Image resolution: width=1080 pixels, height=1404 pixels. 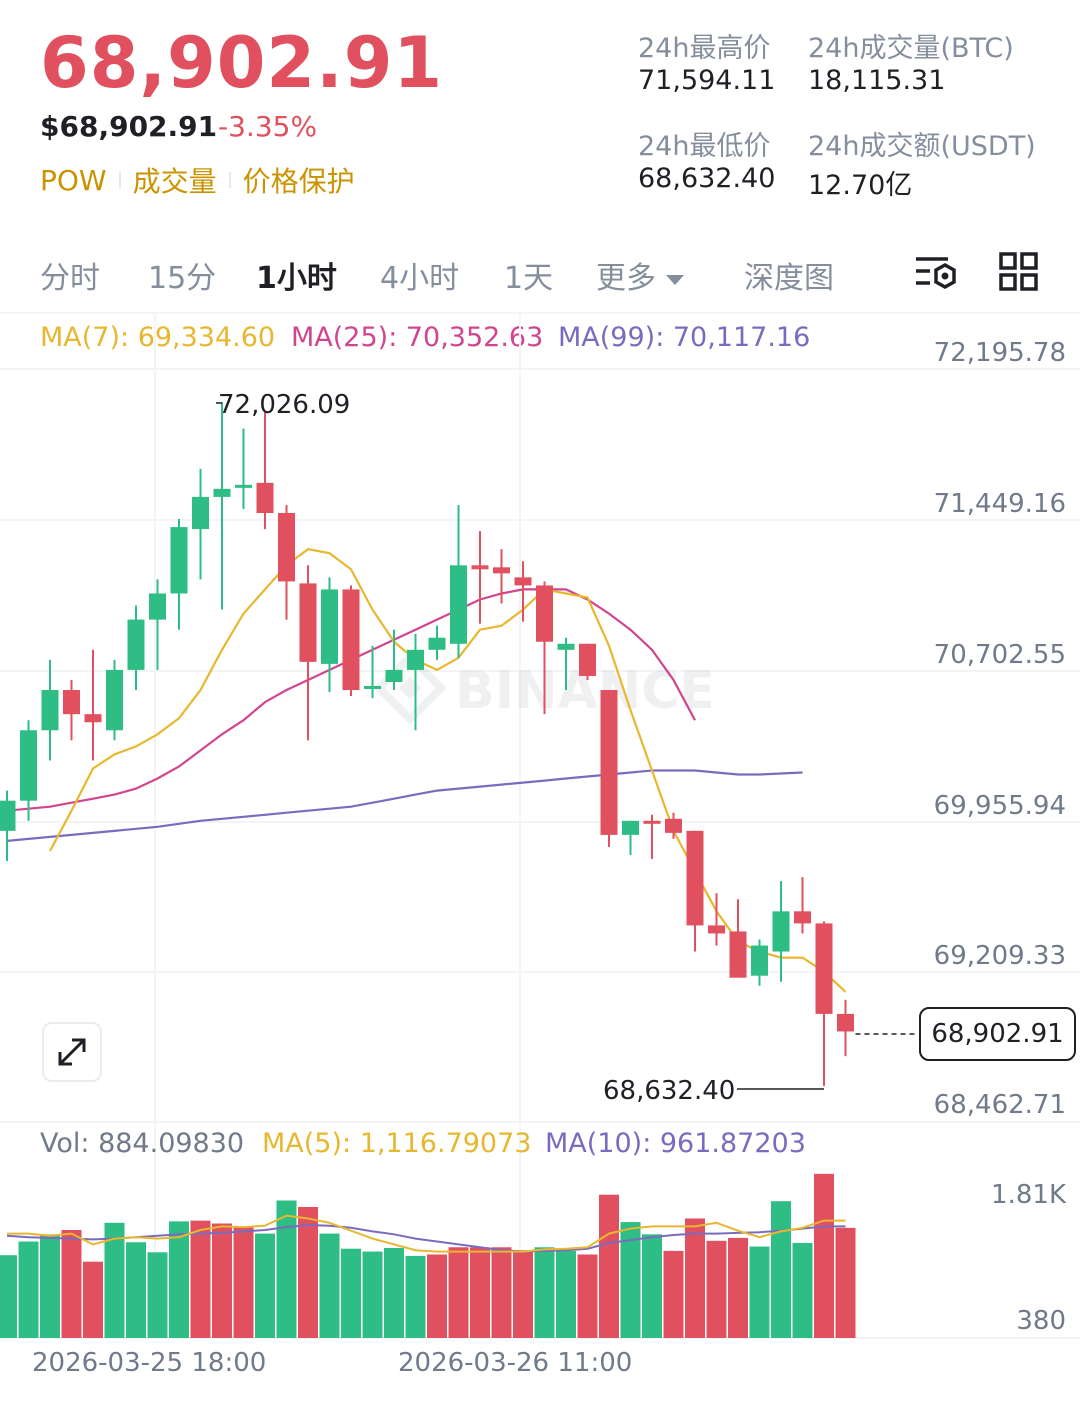 I want to click on tabs-divider, so click(x=540, y=313).